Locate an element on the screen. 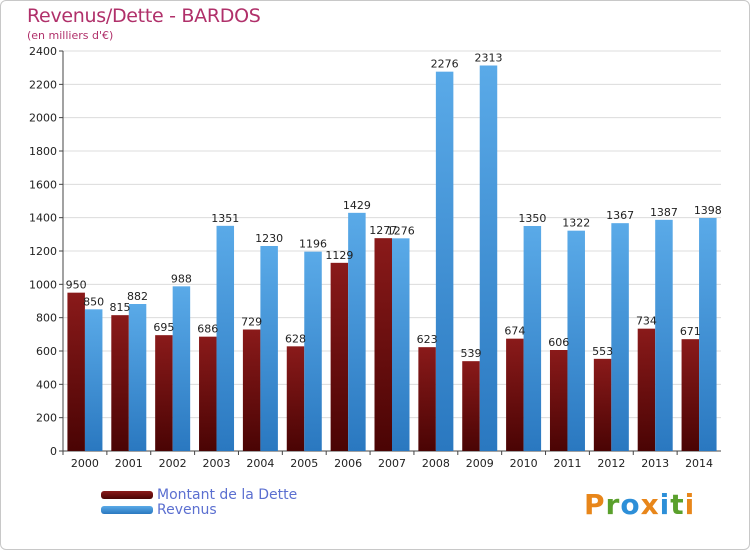  y-tick-label: 2400 is located at coordinates (43, 51).